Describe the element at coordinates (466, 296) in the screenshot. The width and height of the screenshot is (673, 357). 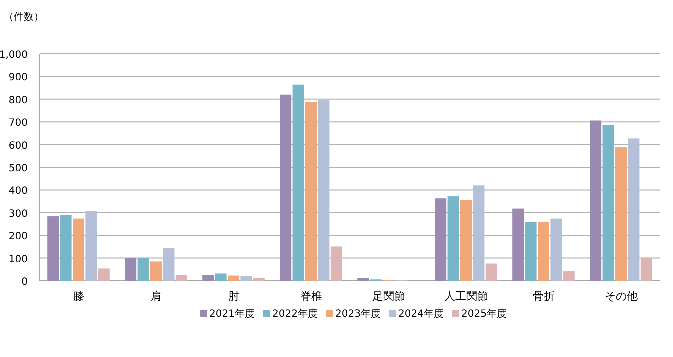
I see `x-tick-label: 人工関節` at that location.